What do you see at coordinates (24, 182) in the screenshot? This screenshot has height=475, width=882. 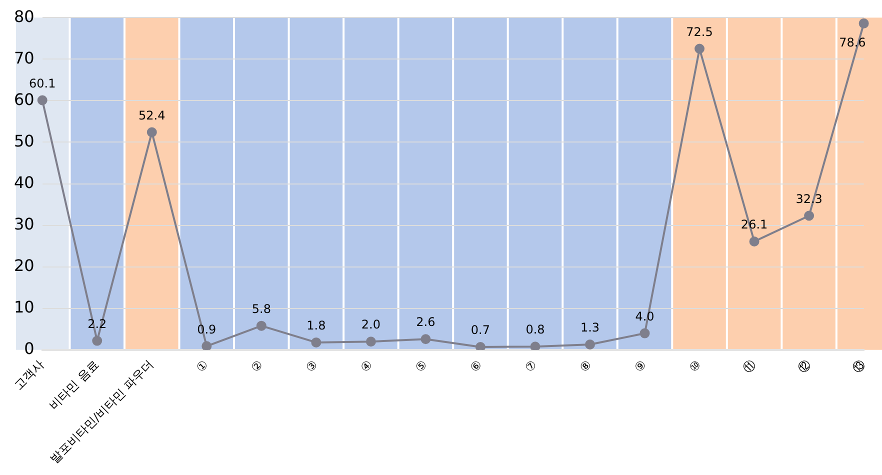 I see `y-tick-label: 40` at bounding box center [24, 182].